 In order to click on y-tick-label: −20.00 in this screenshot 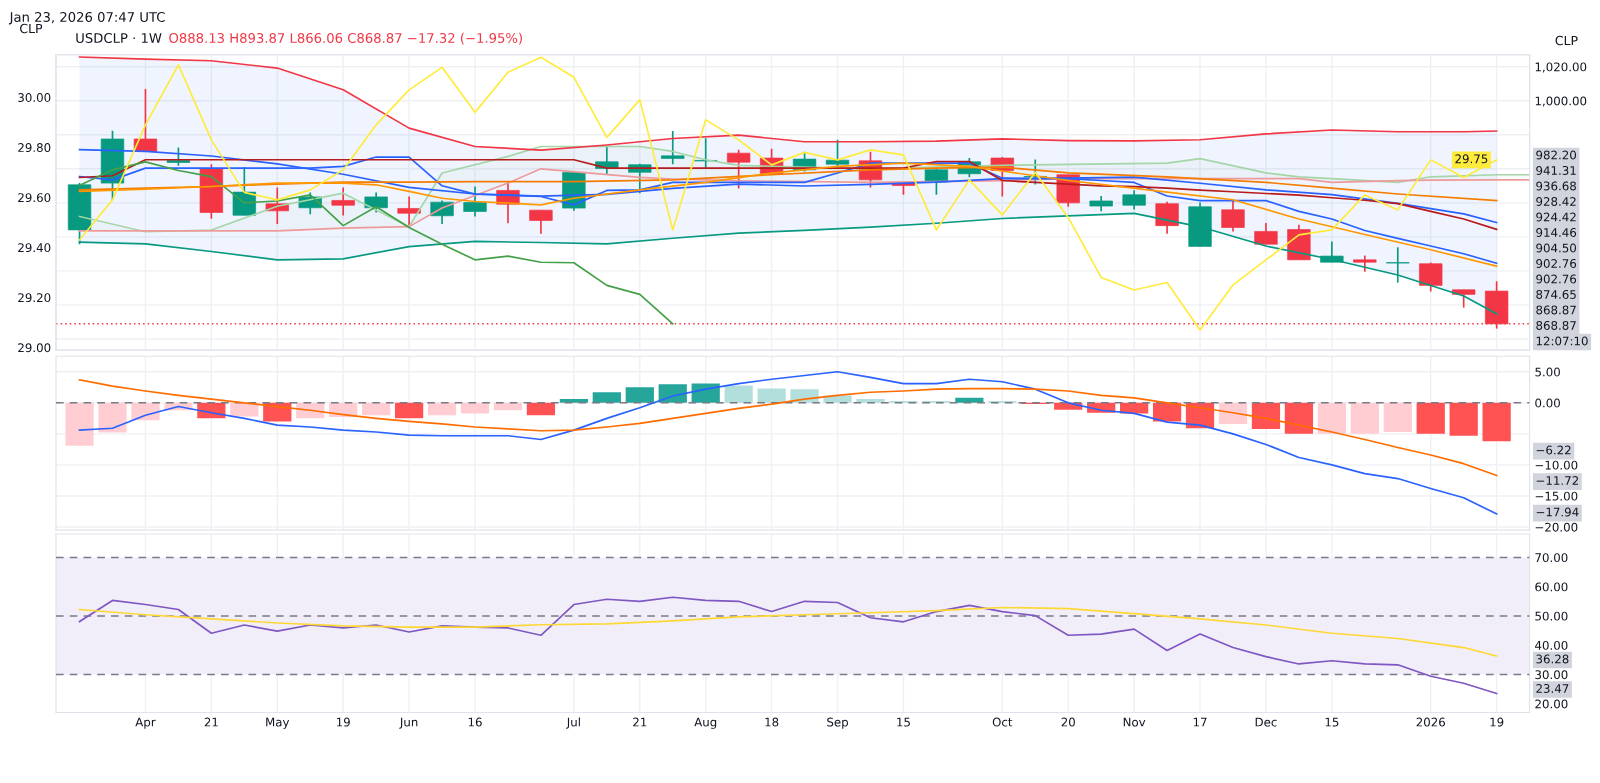, I will do `click(1556, 527)`.